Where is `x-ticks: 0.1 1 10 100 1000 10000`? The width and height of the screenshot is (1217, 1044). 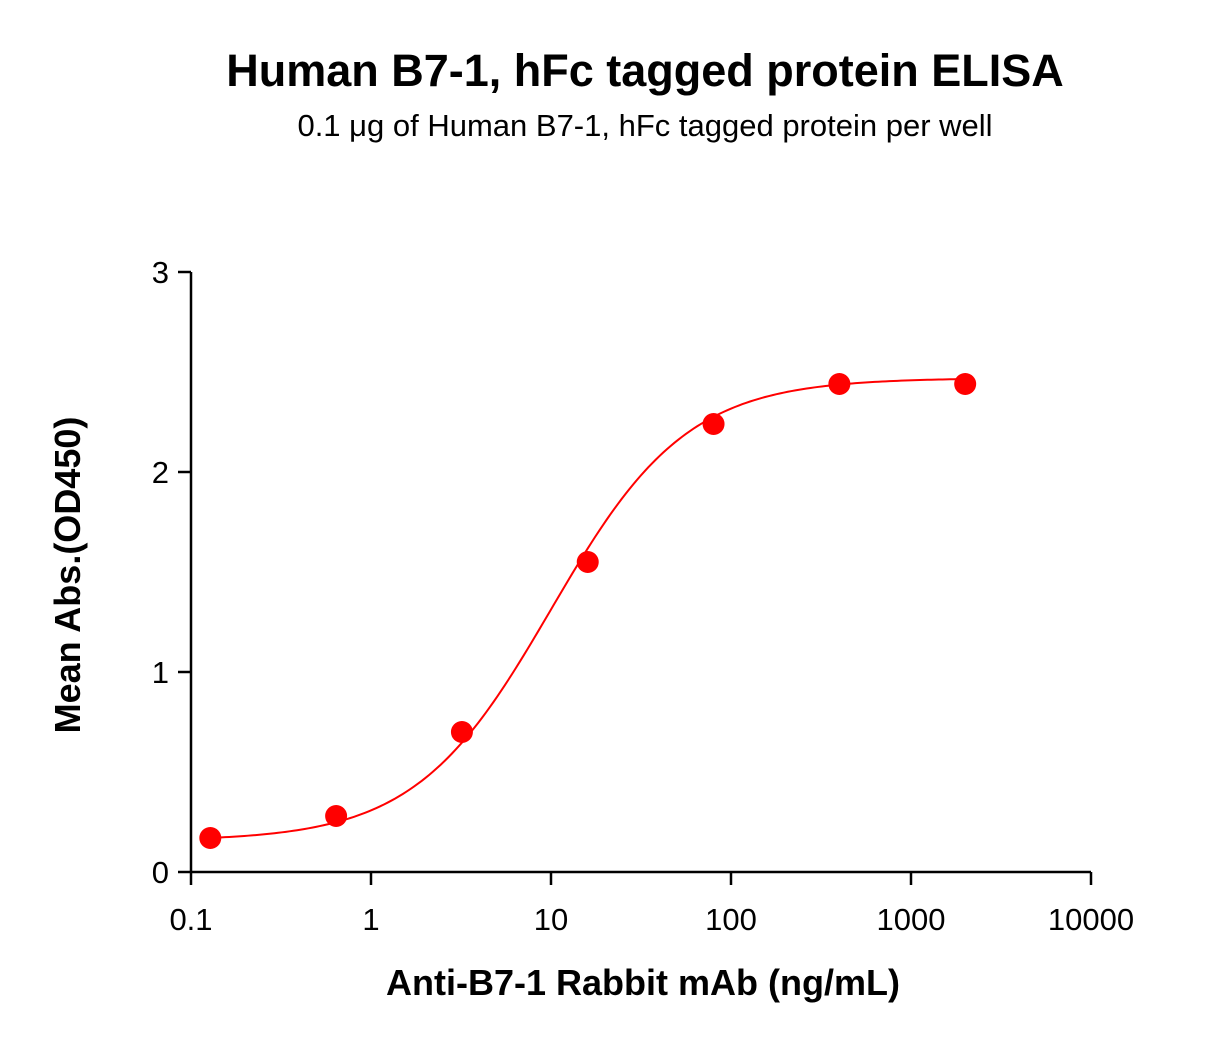 x-ticks: 0.1 1 10 100 1000 10000 is located at coordinates (651, 904).